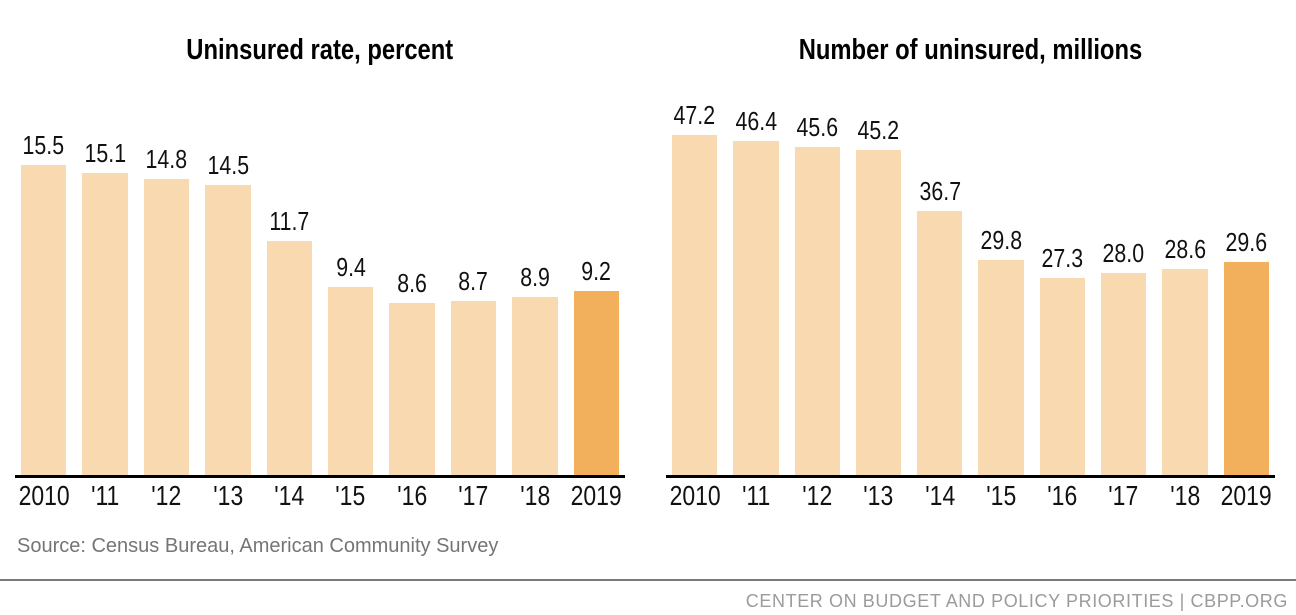 This screenshot has width=1296, height=615. I want to click on bar-value-text: 27.3, so click(1062, 258).